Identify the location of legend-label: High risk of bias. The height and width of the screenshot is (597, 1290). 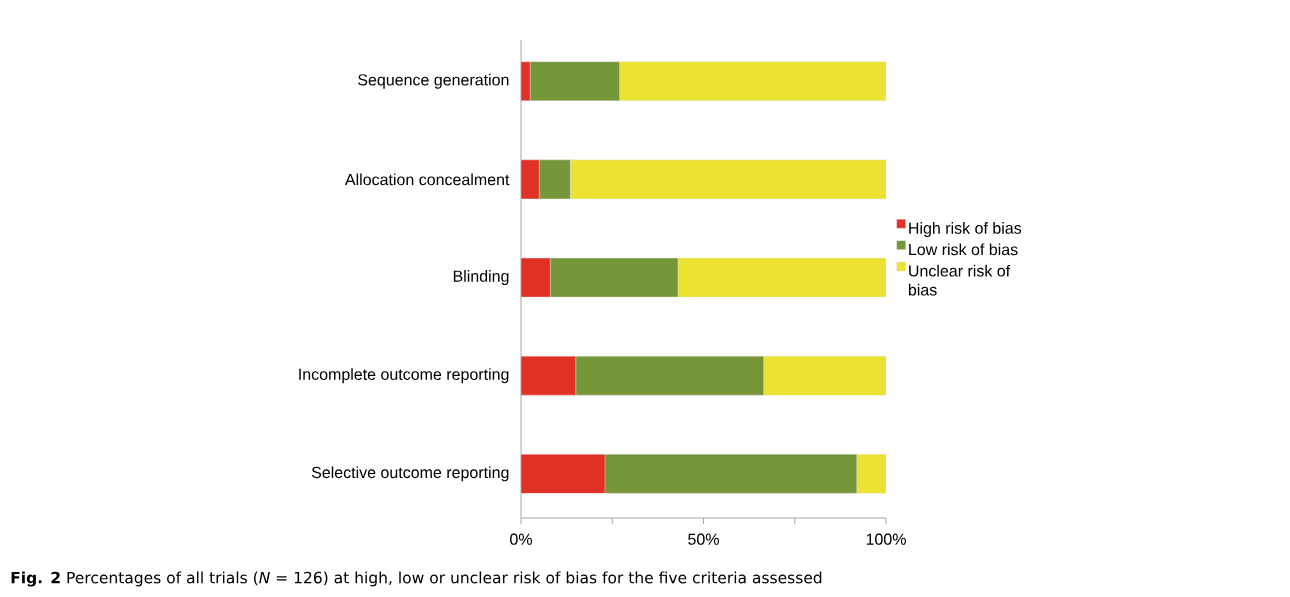
(965, 229).